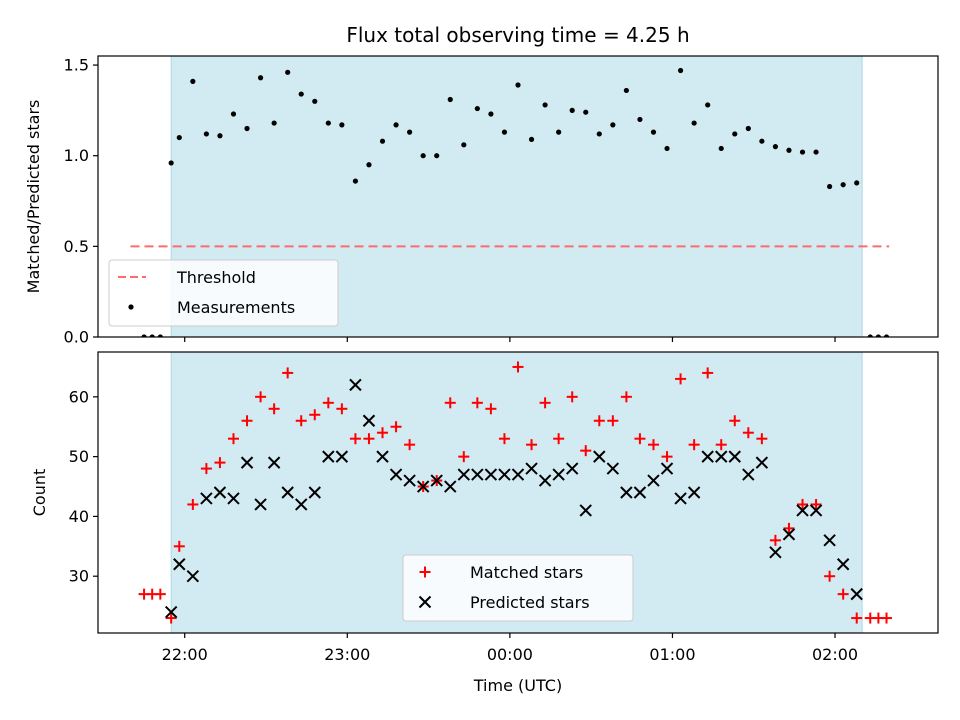 The width and height of the screenshot is (960, 720). What do you see at coordinates (347, 654) in the screenshot?
I see `x-tick-label: 23:00` at bounding box center [347, 654].